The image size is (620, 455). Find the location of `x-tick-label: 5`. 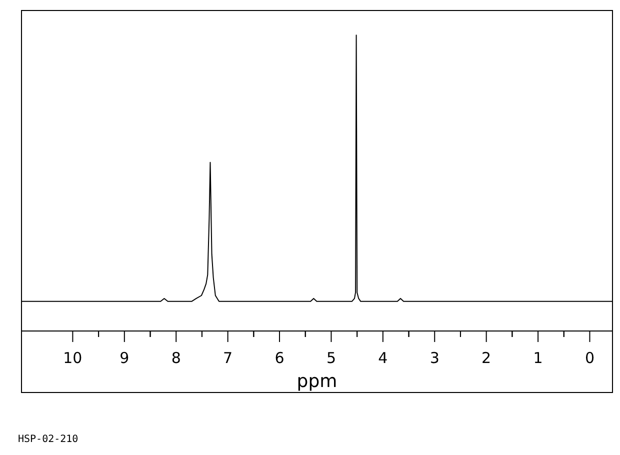

x-tick-label: 5 is located at coordinates (331, 358).